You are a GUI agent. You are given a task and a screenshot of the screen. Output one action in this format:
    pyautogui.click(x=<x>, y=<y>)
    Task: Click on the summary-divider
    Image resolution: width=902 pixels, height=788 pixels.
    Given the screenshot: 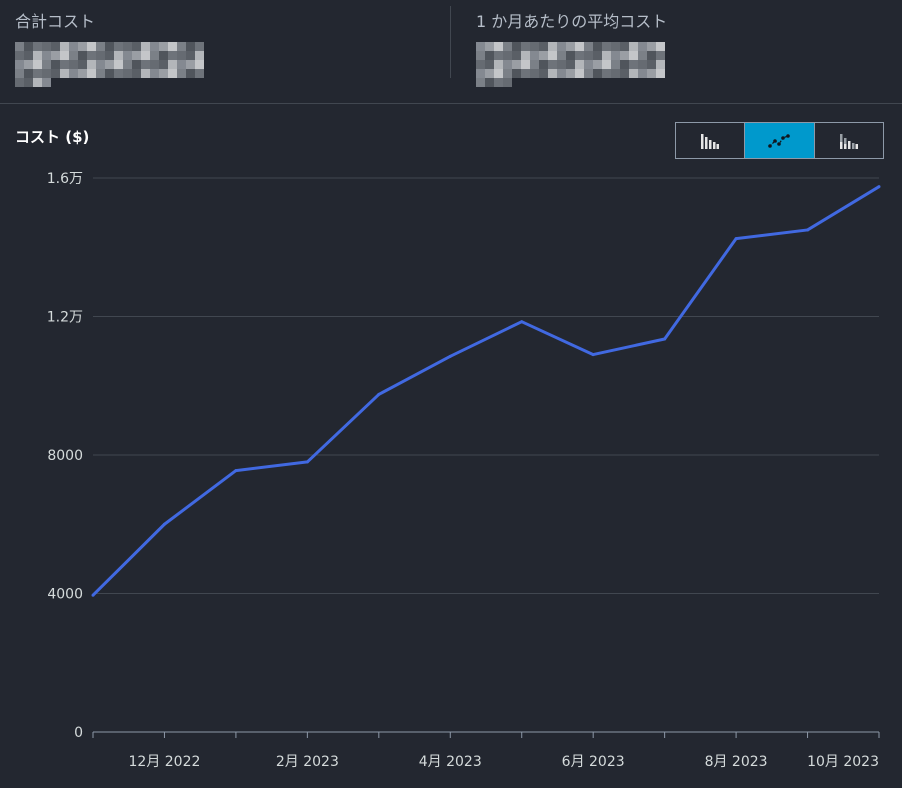 What is the action you would take?
    pyautogui.click(x=450, y=42)
    